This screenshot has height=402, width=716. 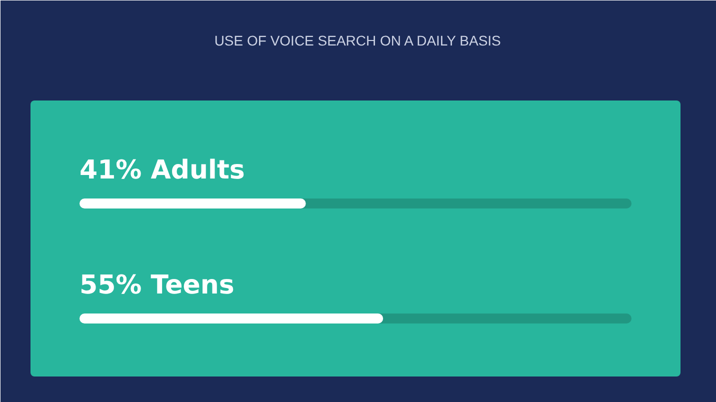 I want to click on chart-title: USE OF VOICE SEARCH ON A DAILY BASIS, so click(x=357, y=40).